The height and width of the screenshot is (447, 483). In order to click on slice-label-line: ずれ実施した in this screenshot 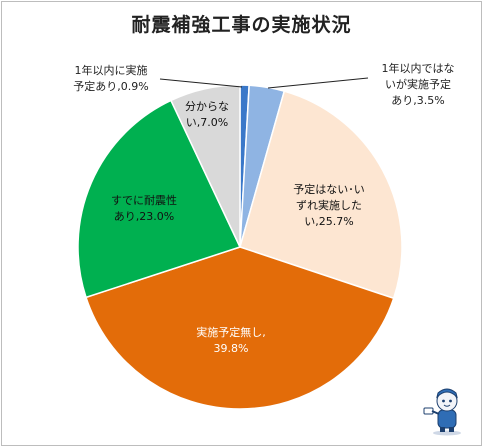, I will do `click(329, 205)`.